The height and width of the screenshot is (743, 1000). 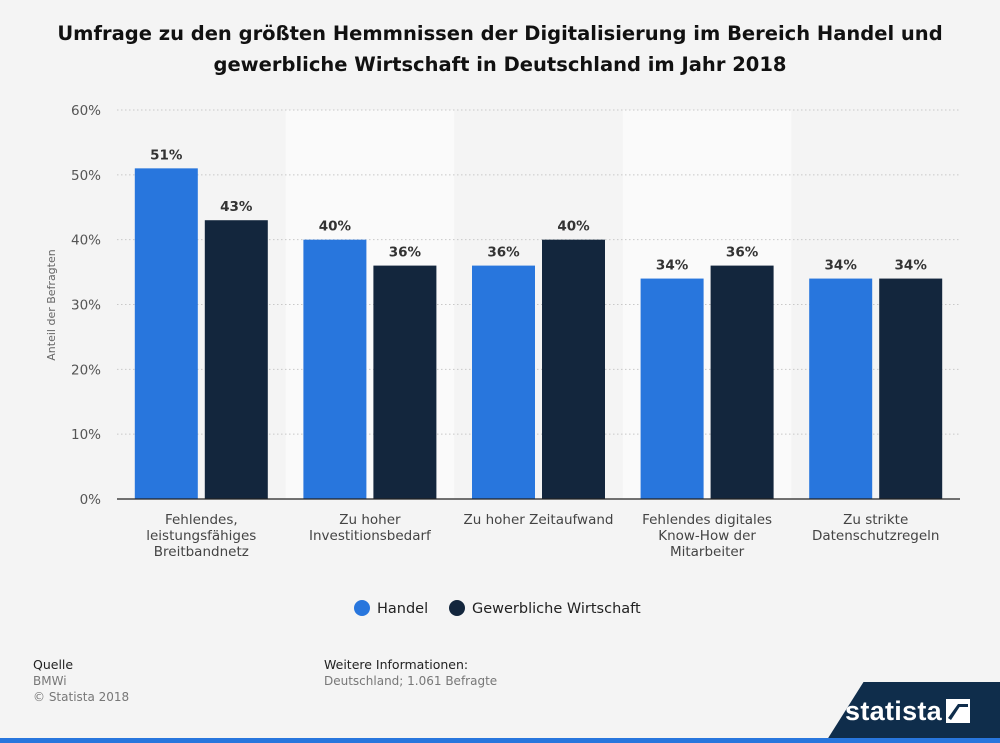 What do you see at coordinates (81, 681) in the screenshot?
I see `source-block: Quelle BMWi © Statista 2018` at bounding box center [81, 681].